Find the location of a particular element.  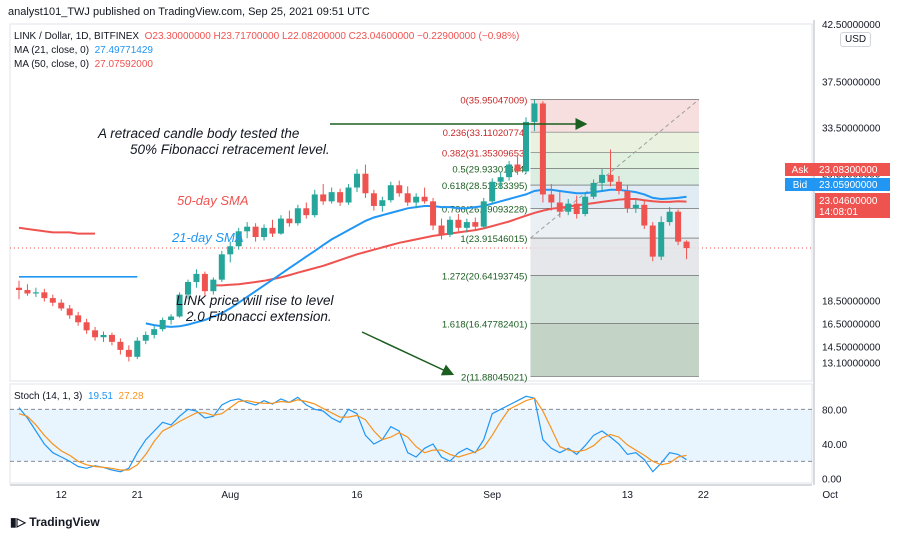

stoch-legend: Stoch (14, 1, 3) 19.51 27.28 is located at coordinates (79, 396).